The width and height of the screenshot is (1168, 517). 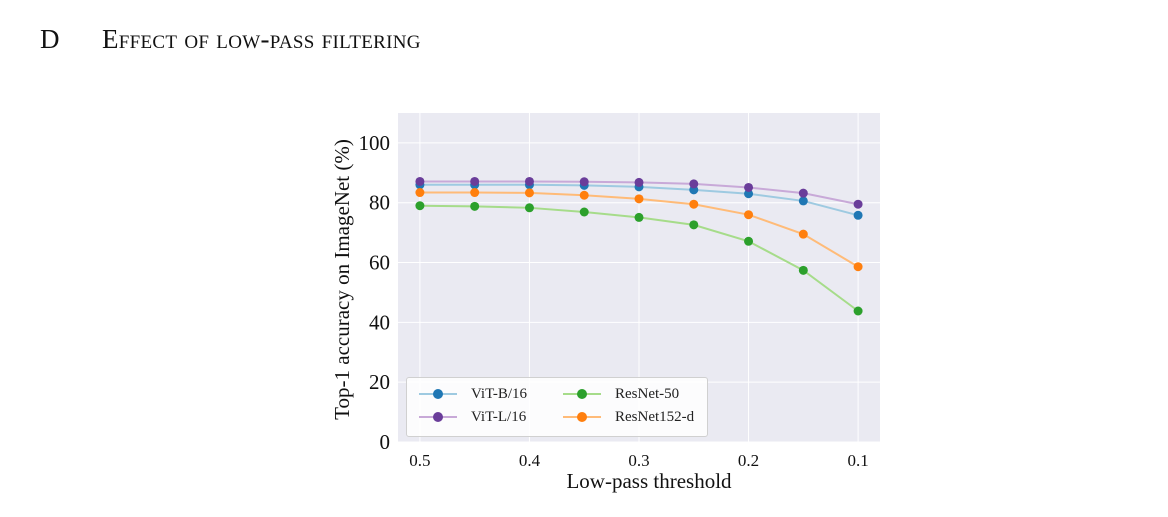 I want to click on section-title: Effect of low-pass filtering, so click(x=261, y=39).